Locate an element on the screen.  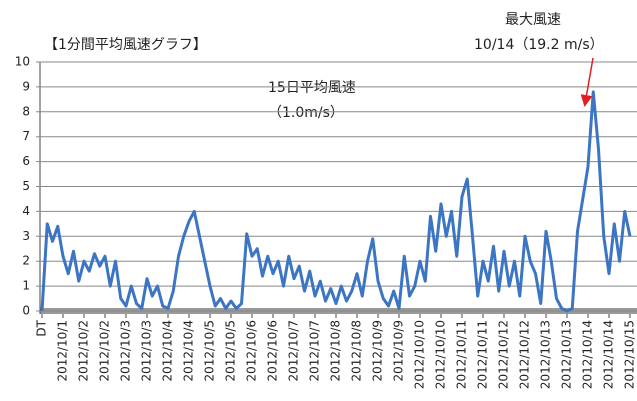
y-tick-label: 10 is located at coordinates (22, 62).